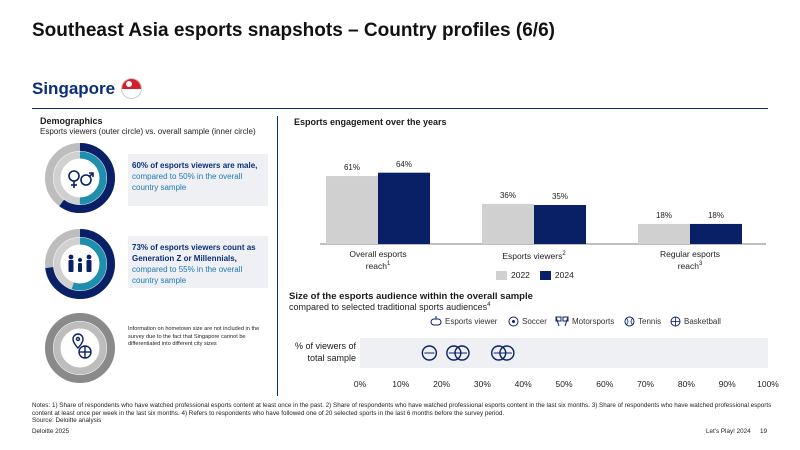 Image resolution: width=800 pixels, height=450 pixels. Describe the element at coordinates (507, 353) in the screenshot. I see `dot-esports-viewer` at that location.